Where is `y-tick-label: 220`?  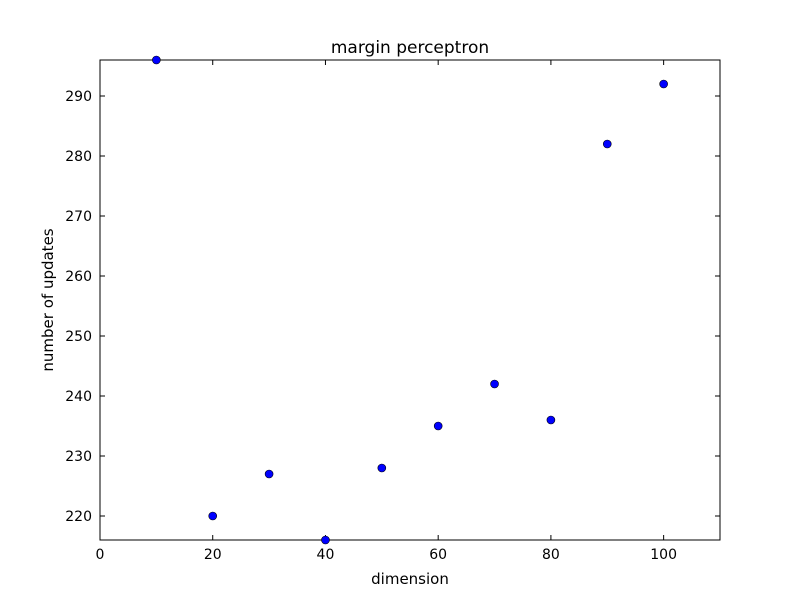
y-tick-label: 220 is located at coordinates (78, 517).